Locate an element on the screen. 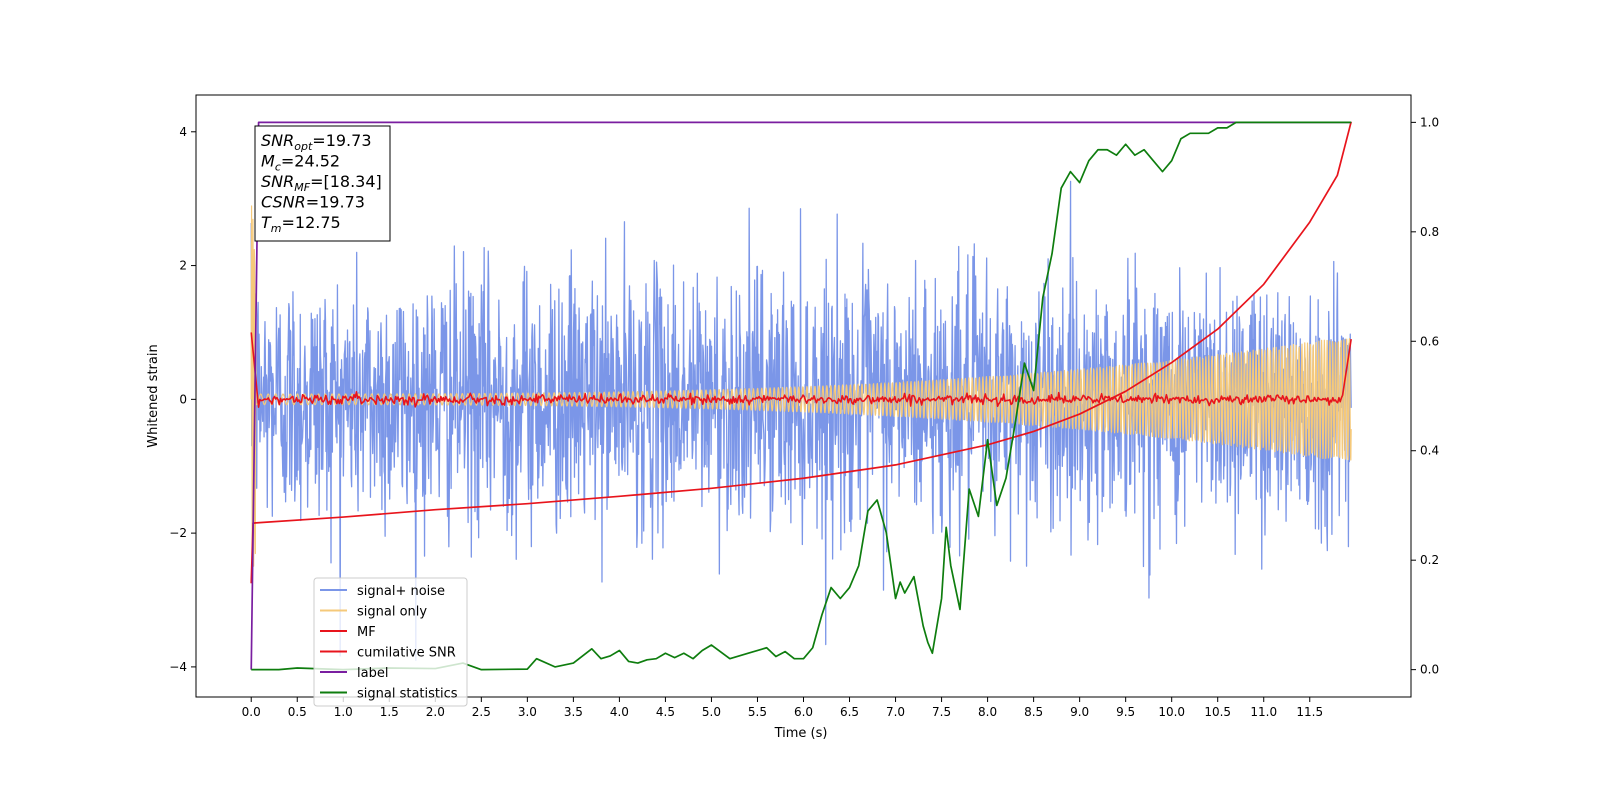 This screenshot has width=1600, height=800. annotation-line: SNRMF=[18.34] is located at coordinates (321, 183).